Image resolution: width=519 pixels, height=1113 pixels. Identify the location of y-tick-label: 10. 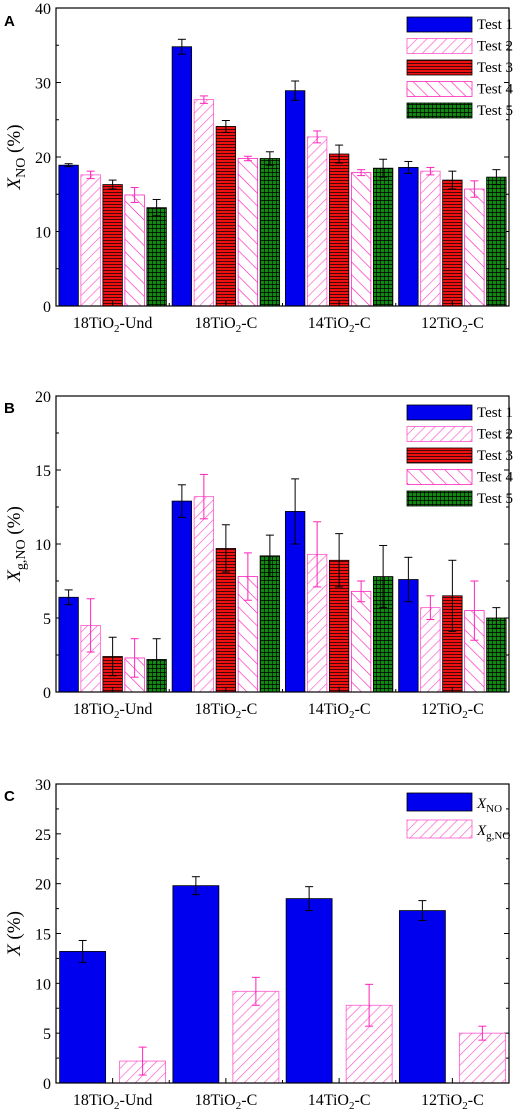
(43, 233).